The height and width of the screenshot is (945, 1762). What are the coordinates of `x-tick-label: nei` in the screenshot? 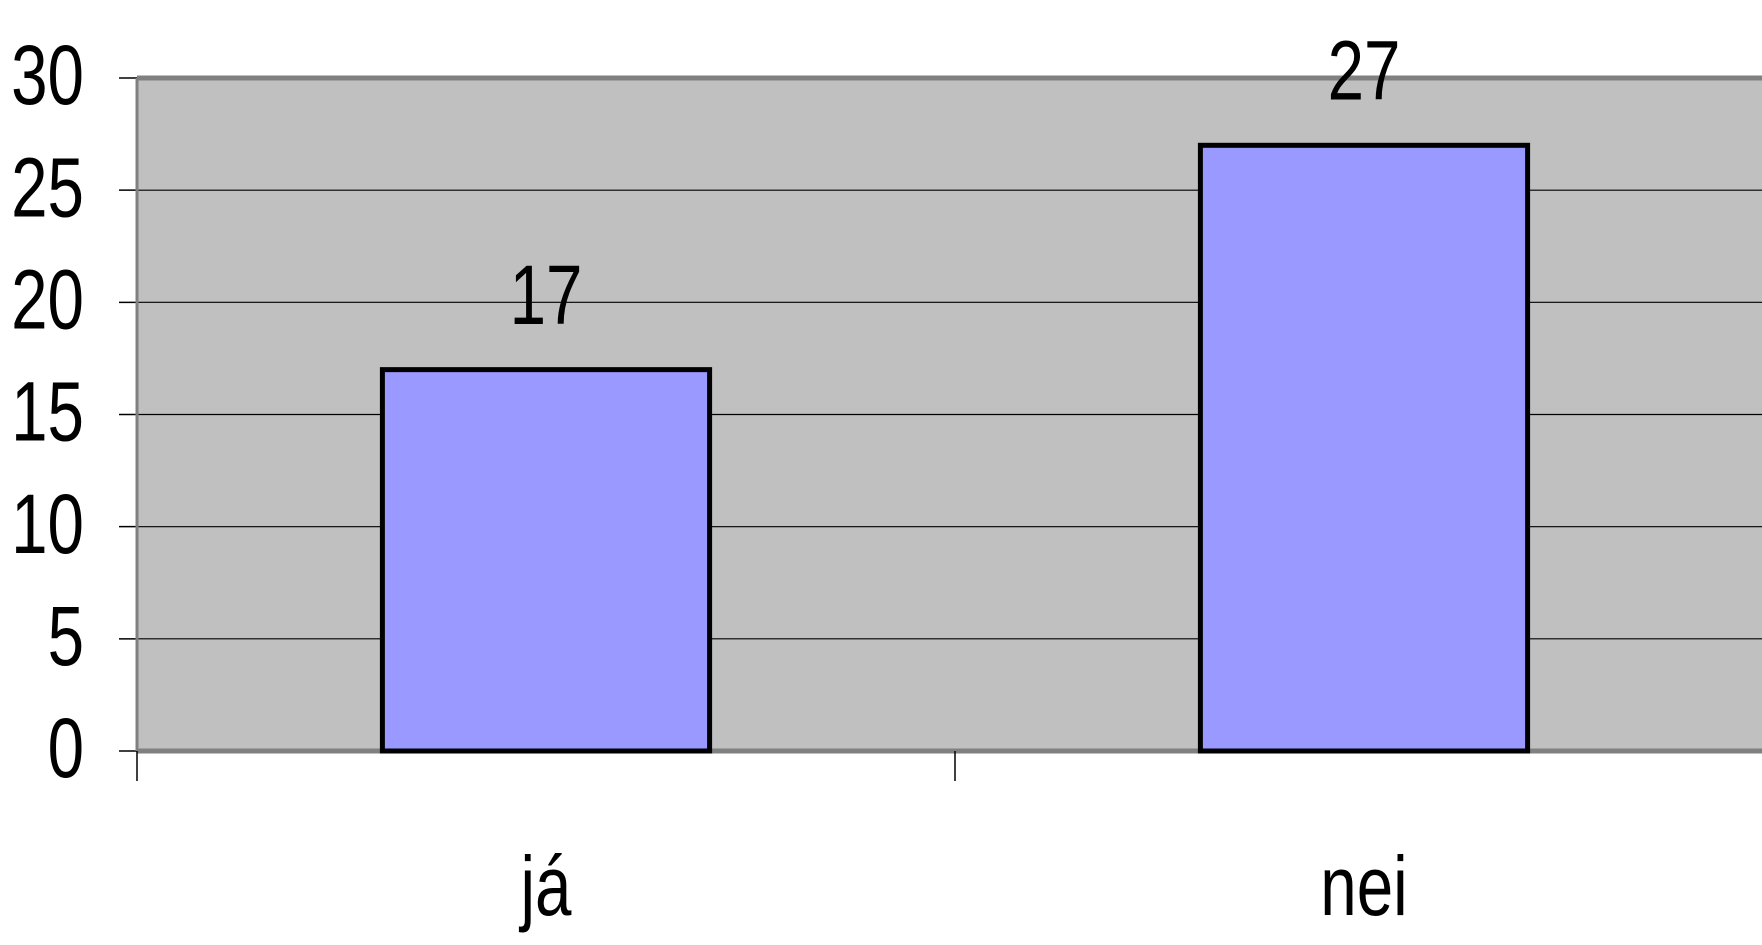 It's located at (1363, 886).